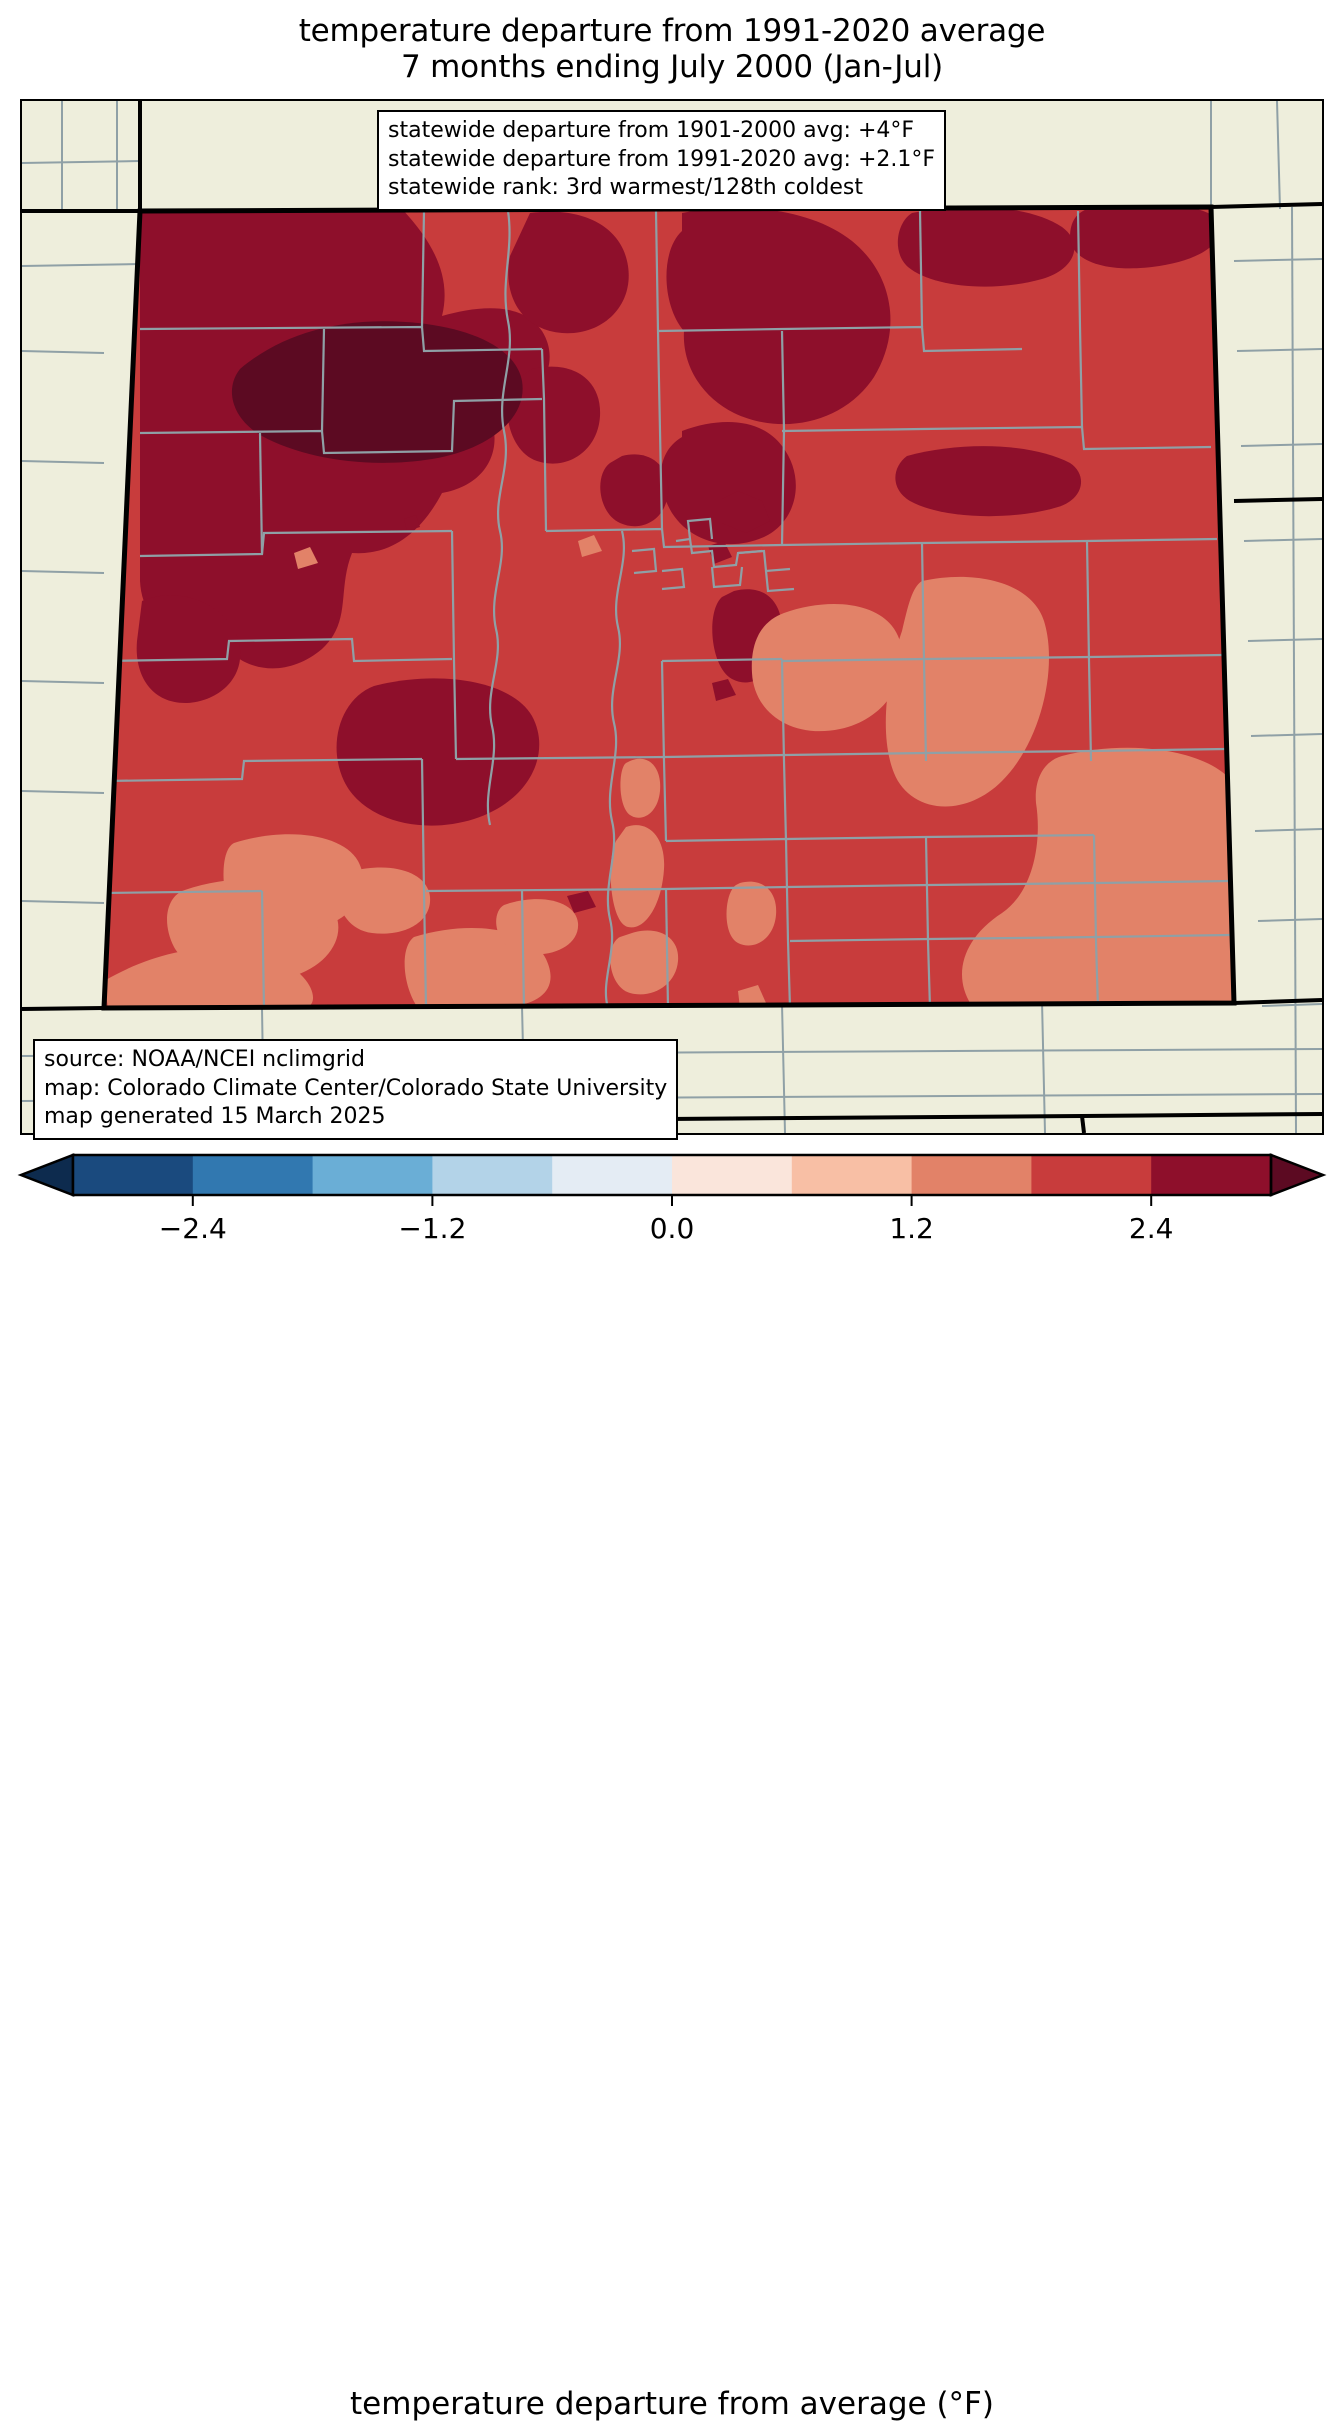  Describe the element at coordinates (432, 1228) in the screenshot. I see `colorbar-tick-label: −1.2` at that location.